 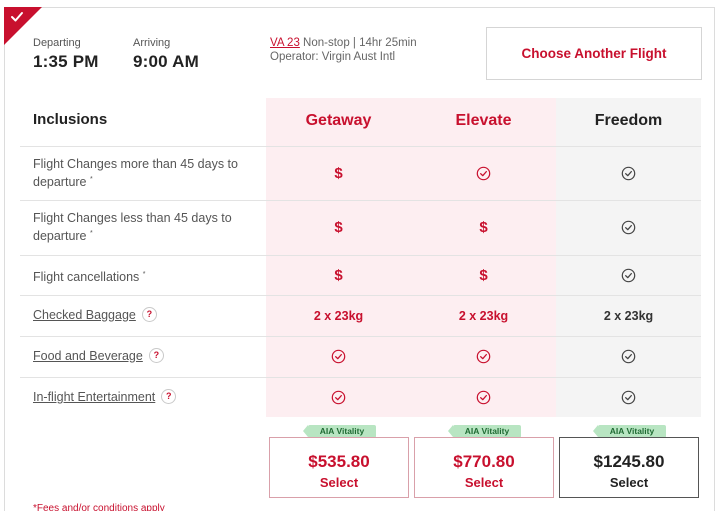 What do you see at coordinates (484, 431) in the screenshot?
I see `vitality-badge-elevate: AIA Vitality` at bounding box center [484, 431].